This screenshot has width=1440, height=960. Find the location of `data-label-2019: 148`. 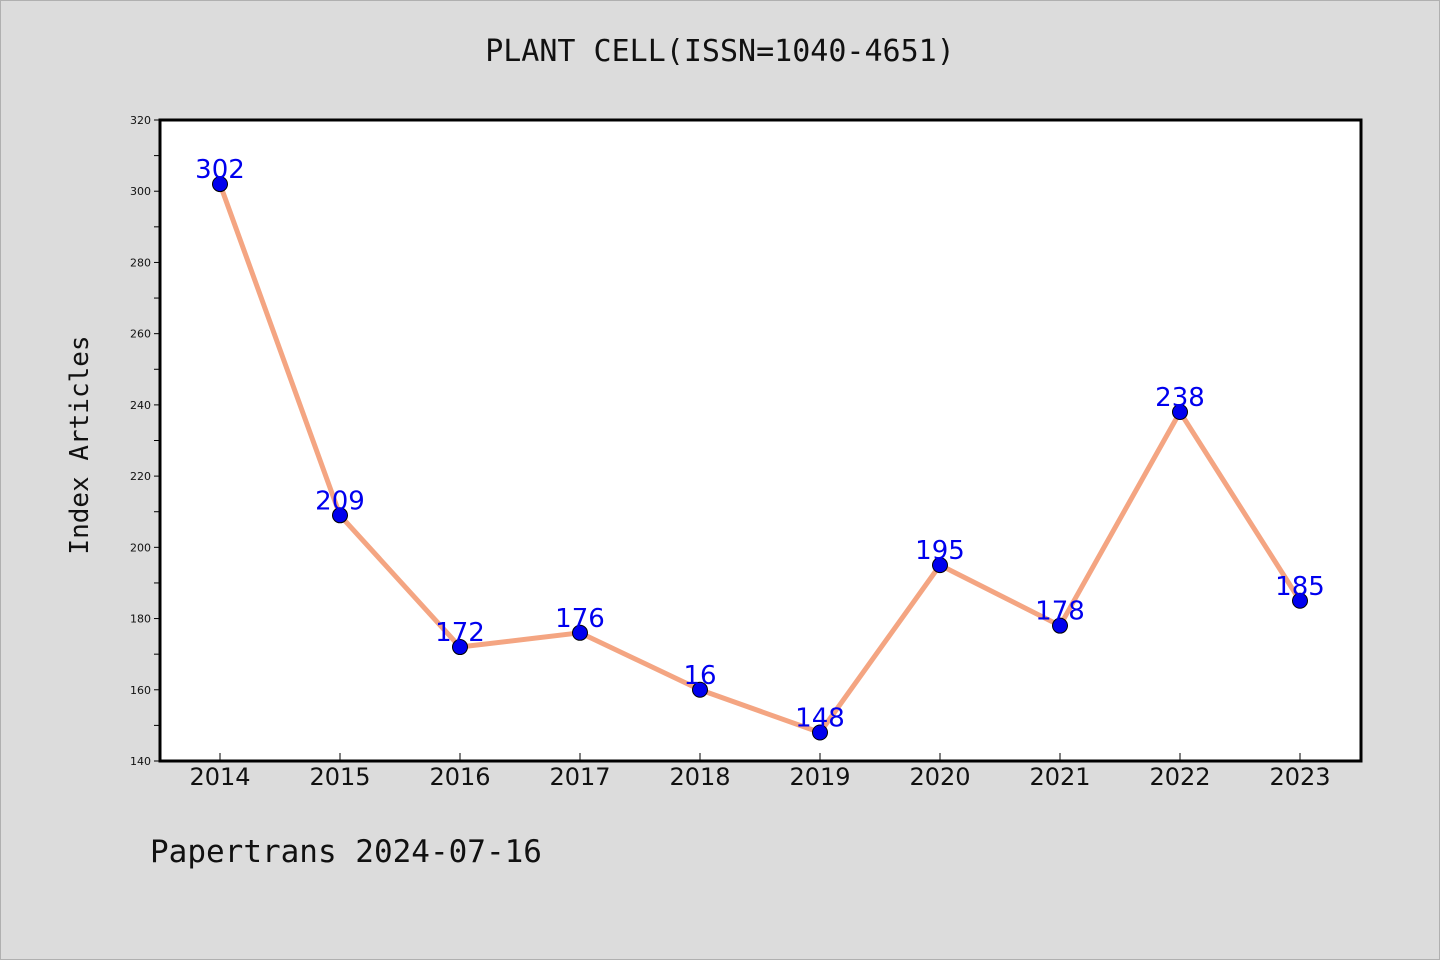

data-label-2019: 148 is located at coordinates (820, 719).